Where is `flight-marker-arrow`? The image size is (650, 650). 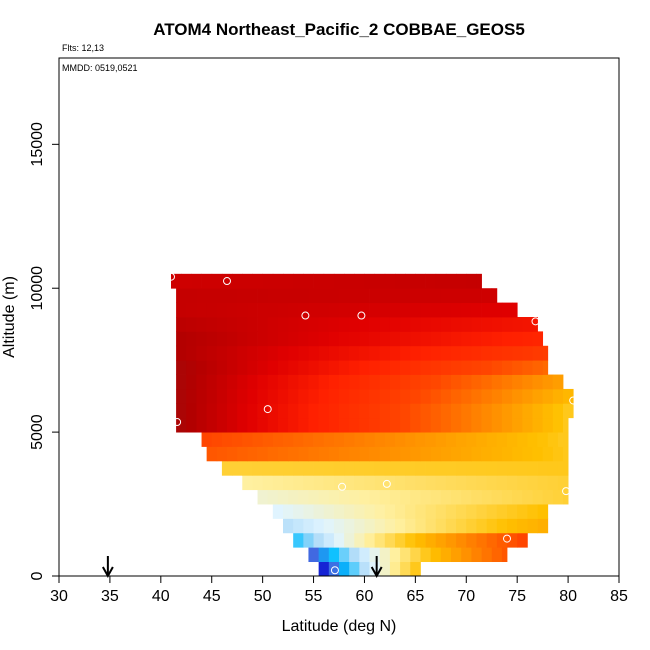
flight-marker-arrow is located at coordinates (107, 567).